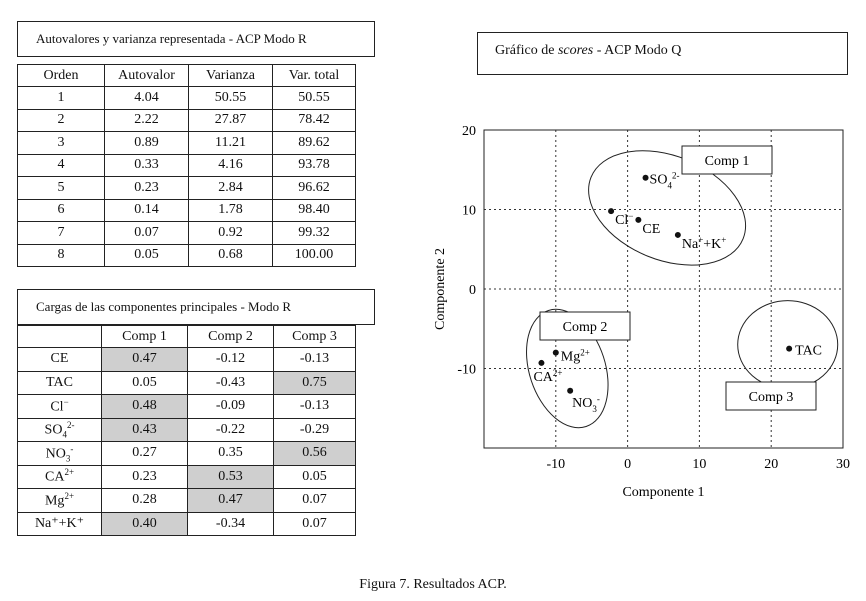  I want to click on x-tick-label: 30, so click(843, 464).